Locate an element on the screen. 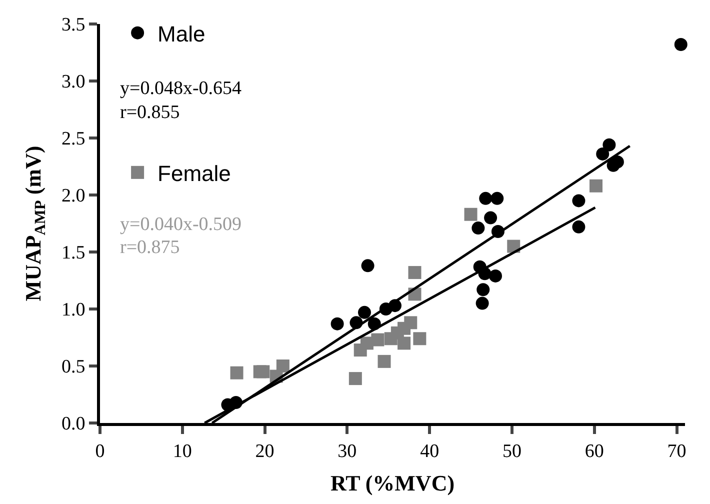 The width and height of the screenshot is (710, 504). x-tick-label: 20 is located at coordinates (264, 451).